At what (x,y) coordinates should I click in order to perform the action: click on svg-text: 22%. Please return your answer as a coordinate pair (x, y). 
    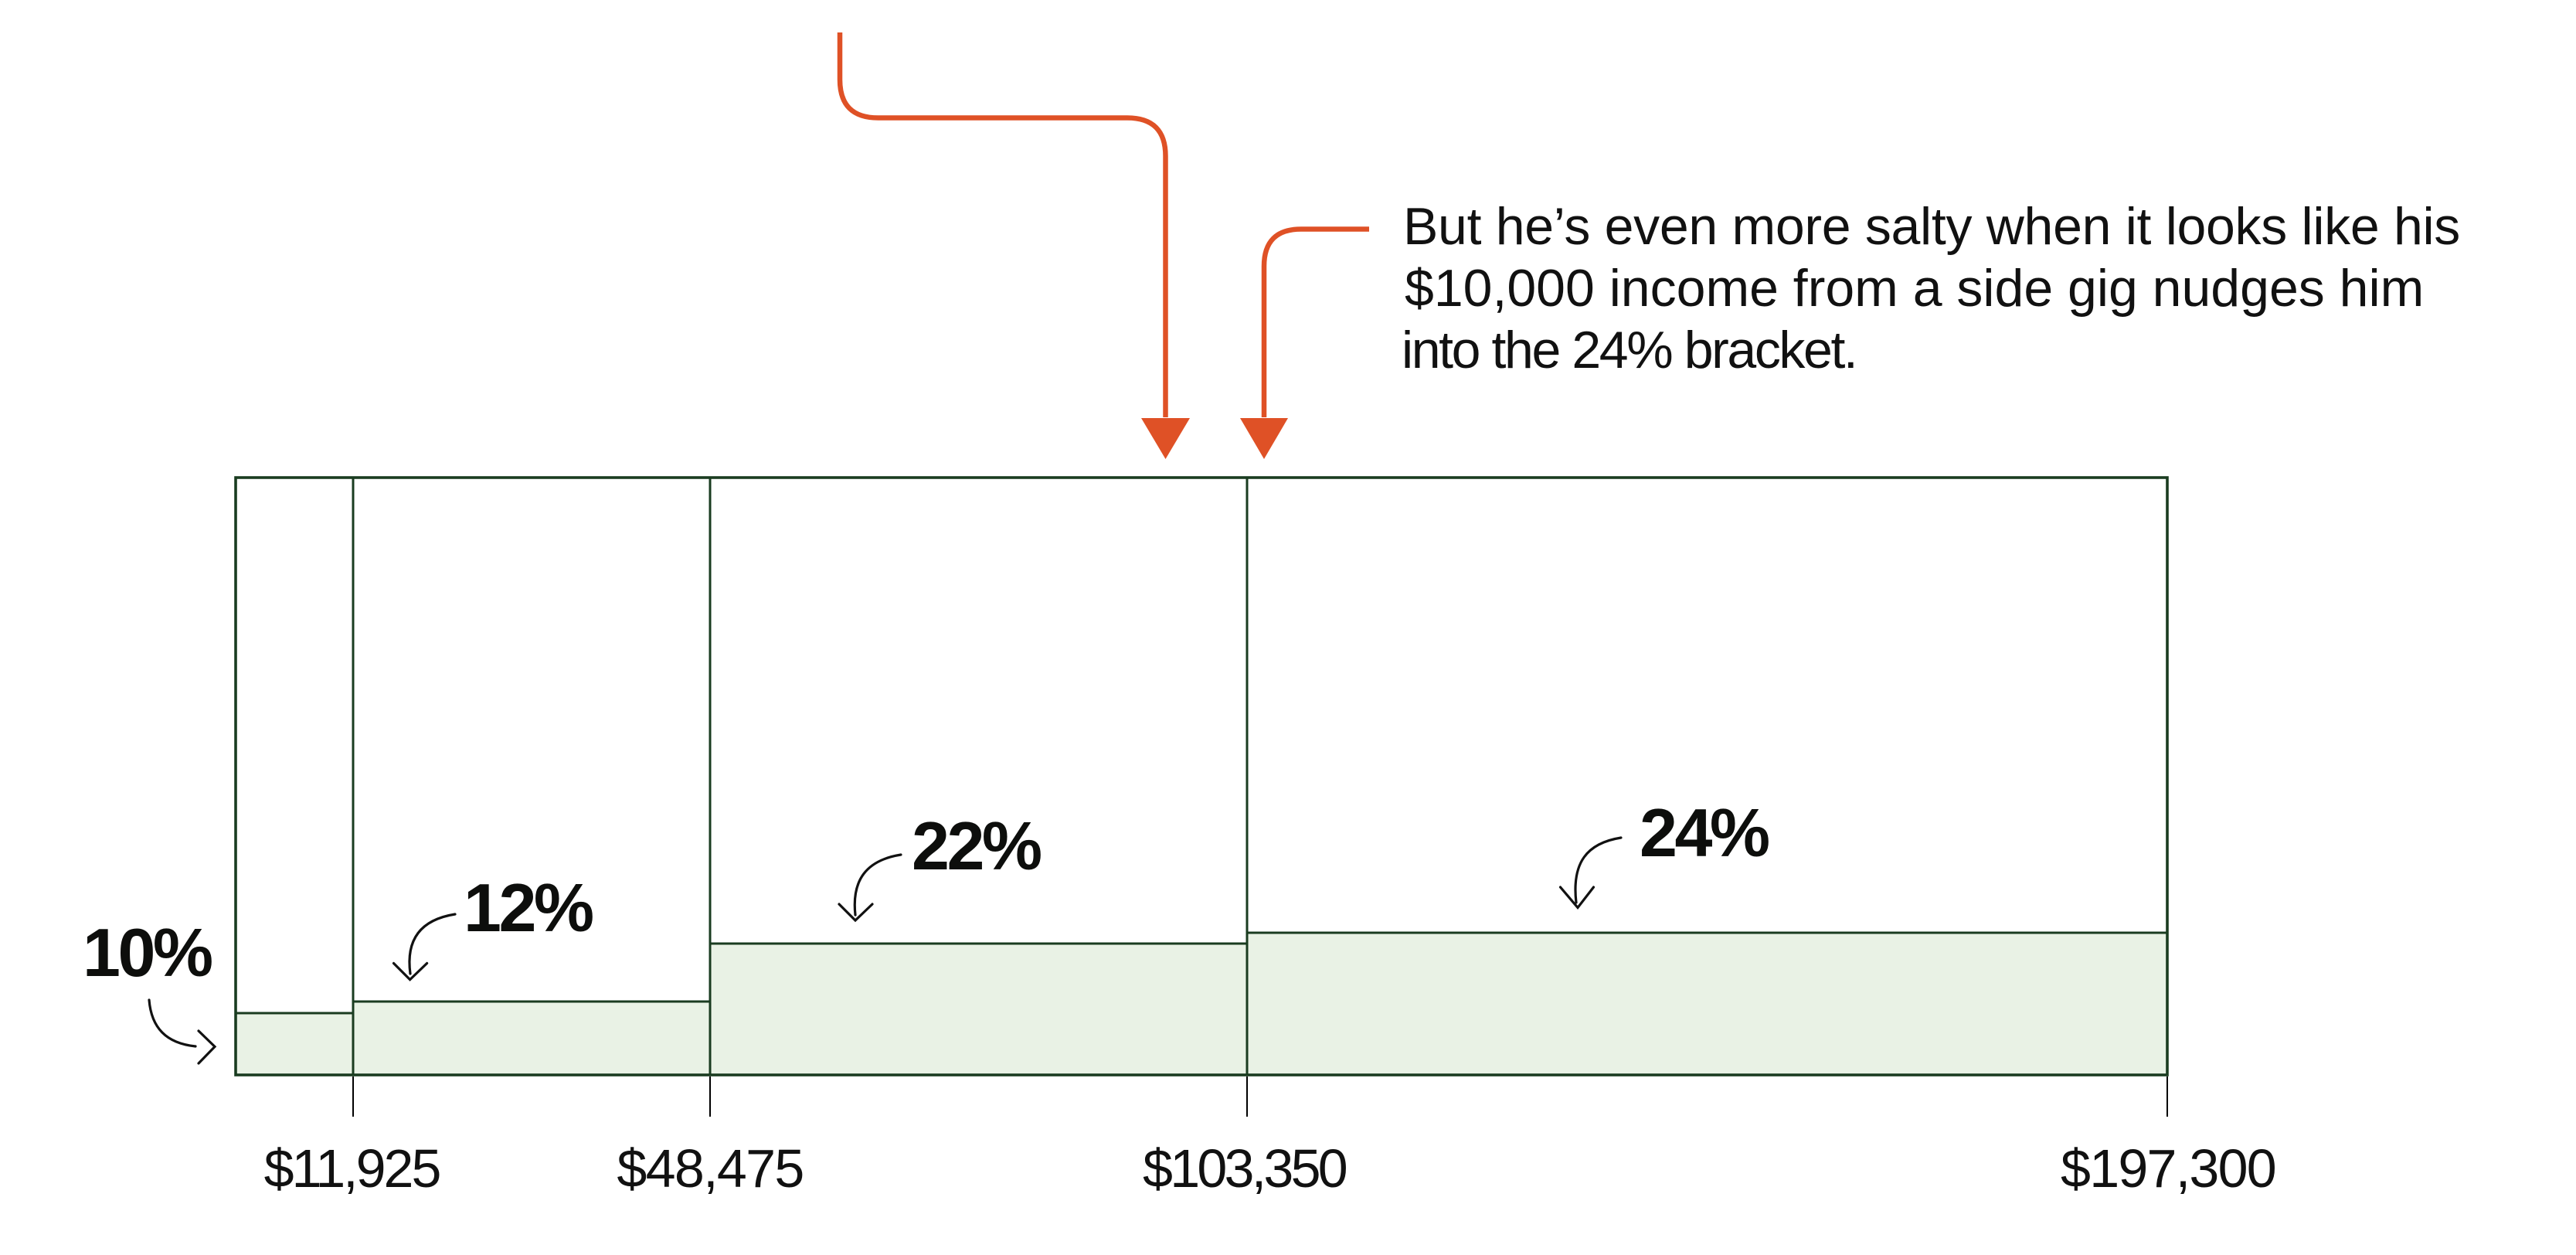
    Looking at the image, I should click on (976, 846).